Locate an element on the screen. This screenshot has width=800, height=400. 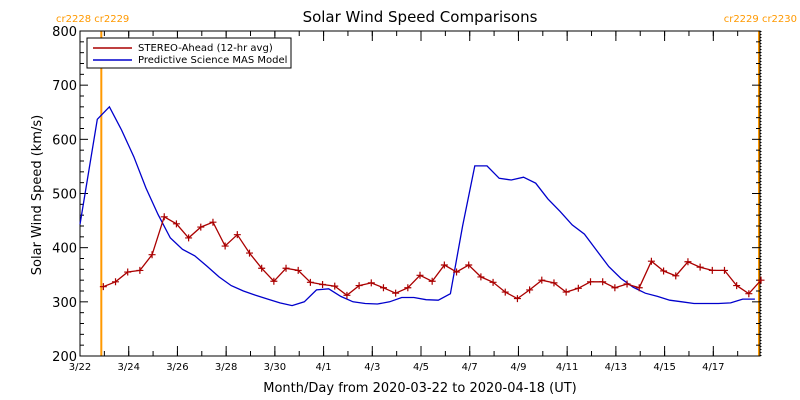
x-tick-label-2: 3/26 is located at coordinates (177, 367).